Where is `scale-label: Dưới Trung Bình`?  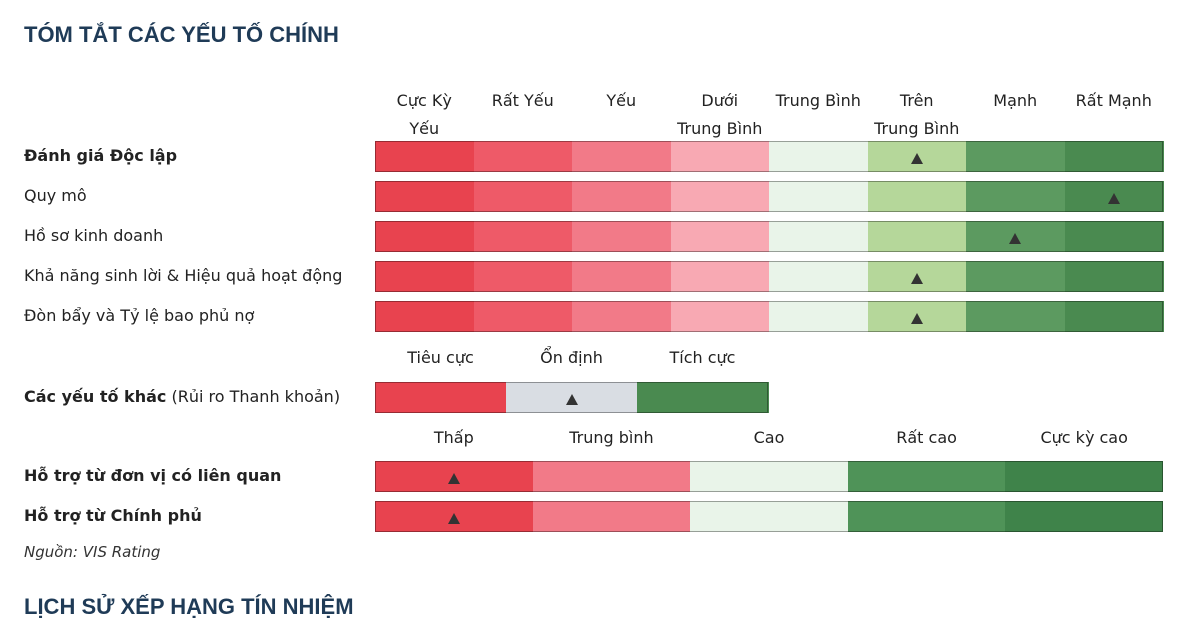 scale-label: Dưới Trung Bình is located at coordinates (720, 114).